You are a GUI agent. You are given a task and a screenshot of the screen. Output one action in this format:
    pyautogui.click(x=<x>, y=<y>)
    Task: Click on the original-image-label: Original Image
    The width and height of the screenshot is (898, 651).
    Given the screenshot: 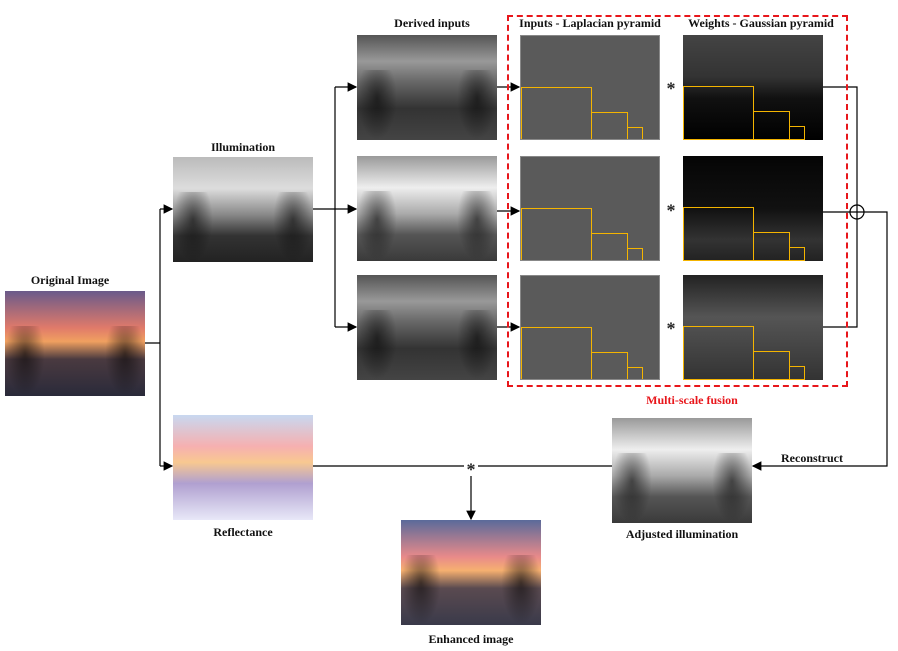 What is the action you would take?
    pyautogui.click(x=70, y=280)
    